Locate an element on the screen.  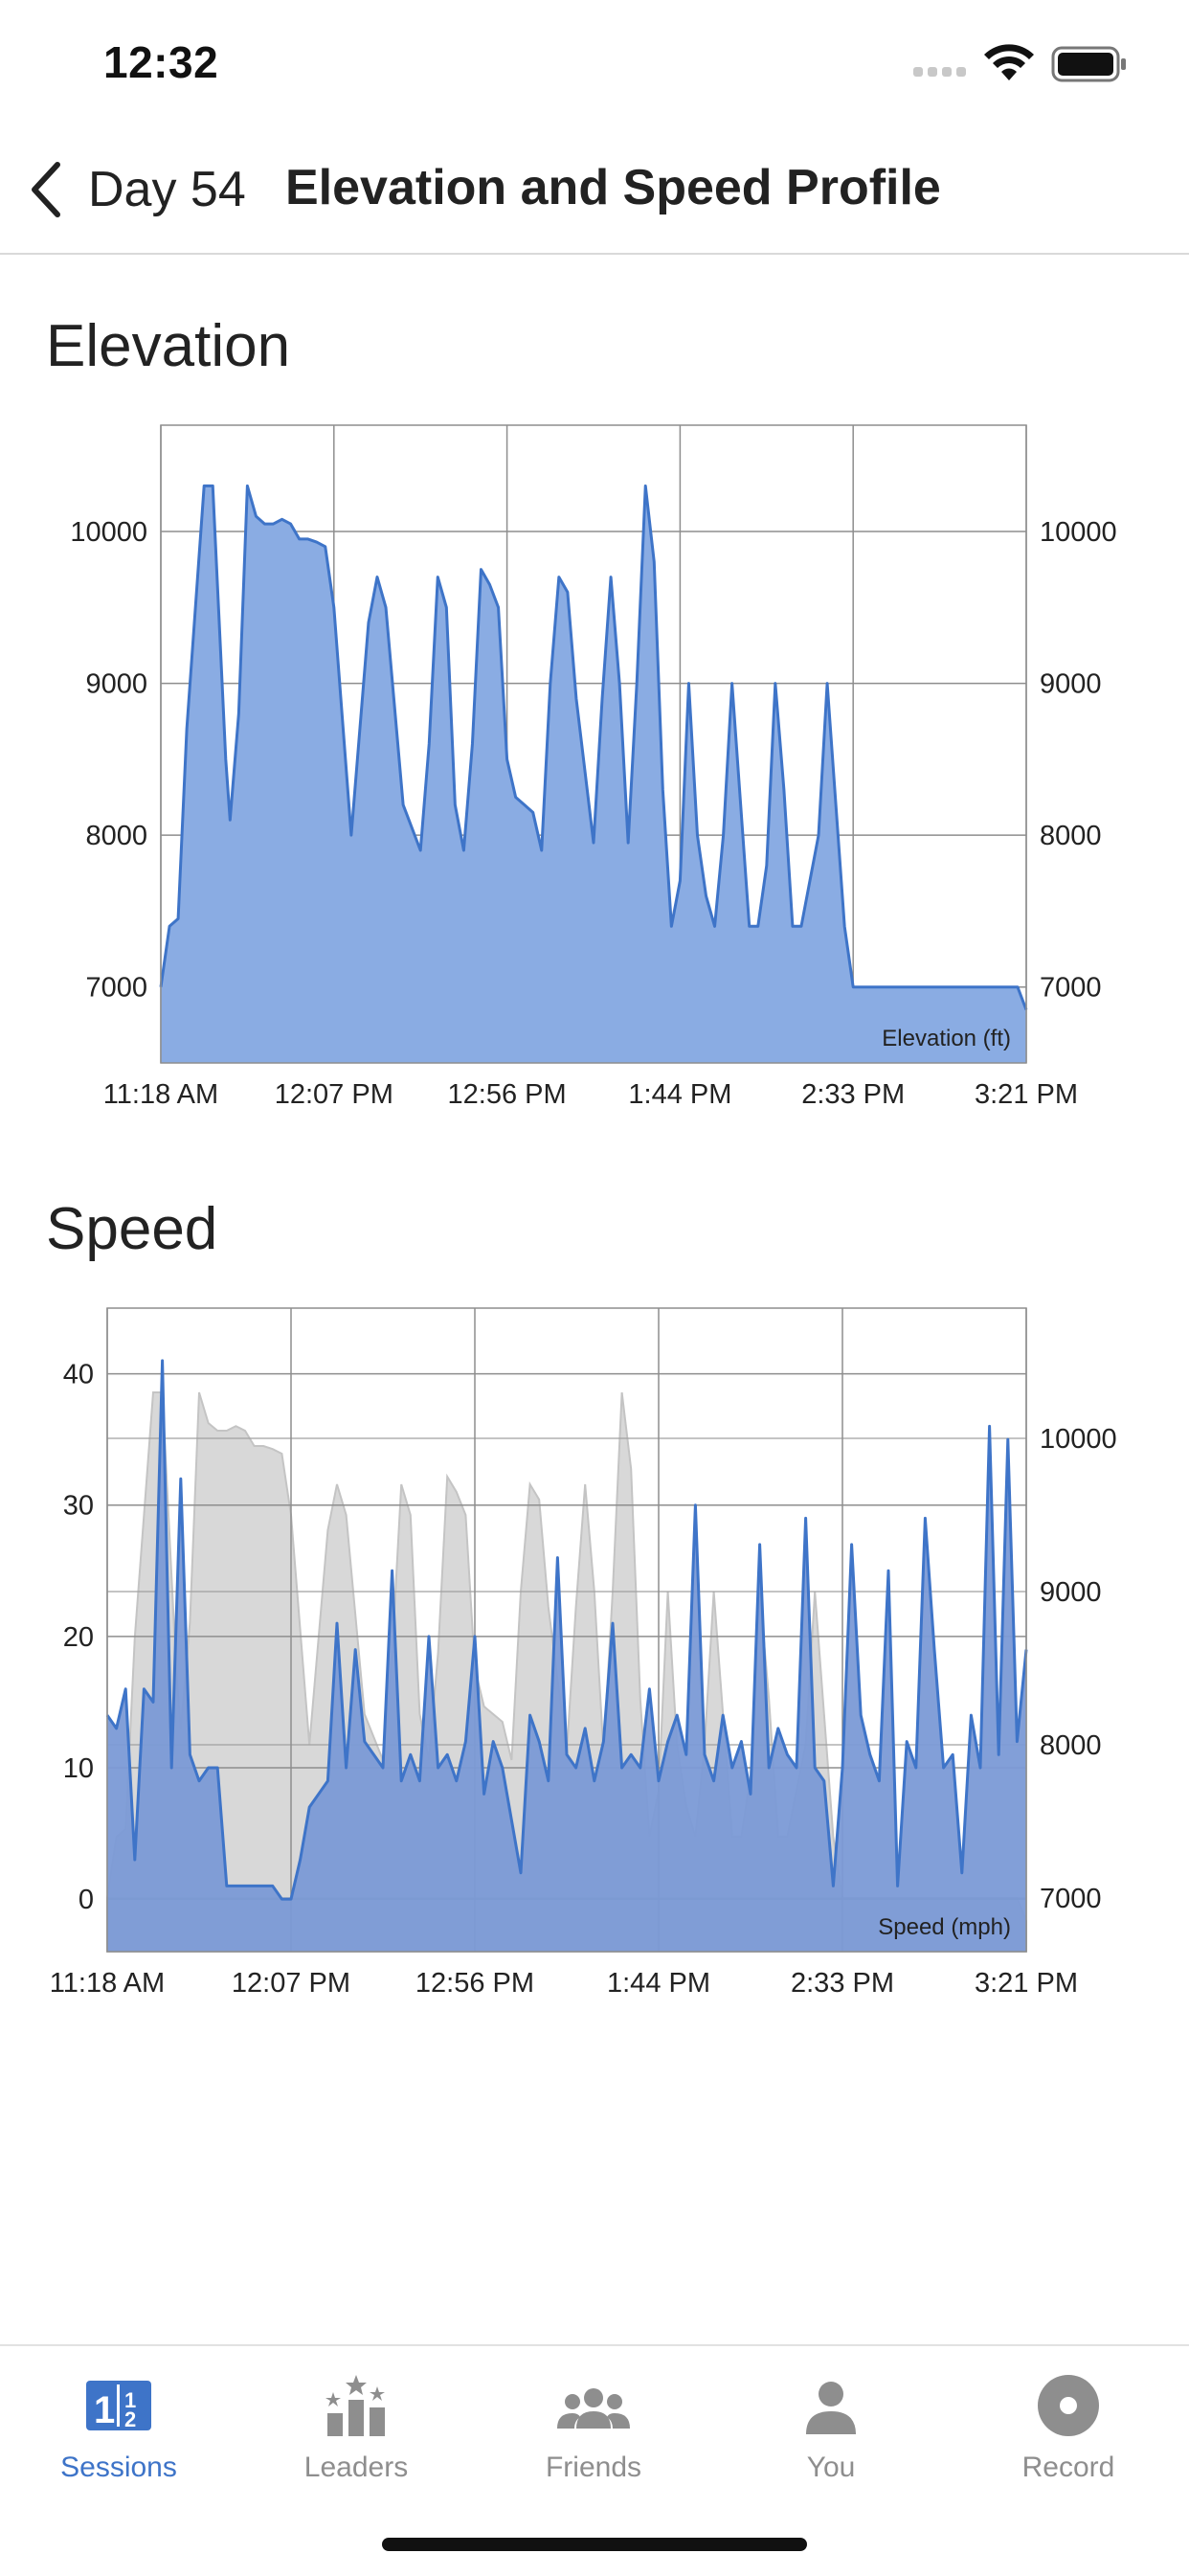
tab-friends: Friends is located at coordinates (593, 2432).